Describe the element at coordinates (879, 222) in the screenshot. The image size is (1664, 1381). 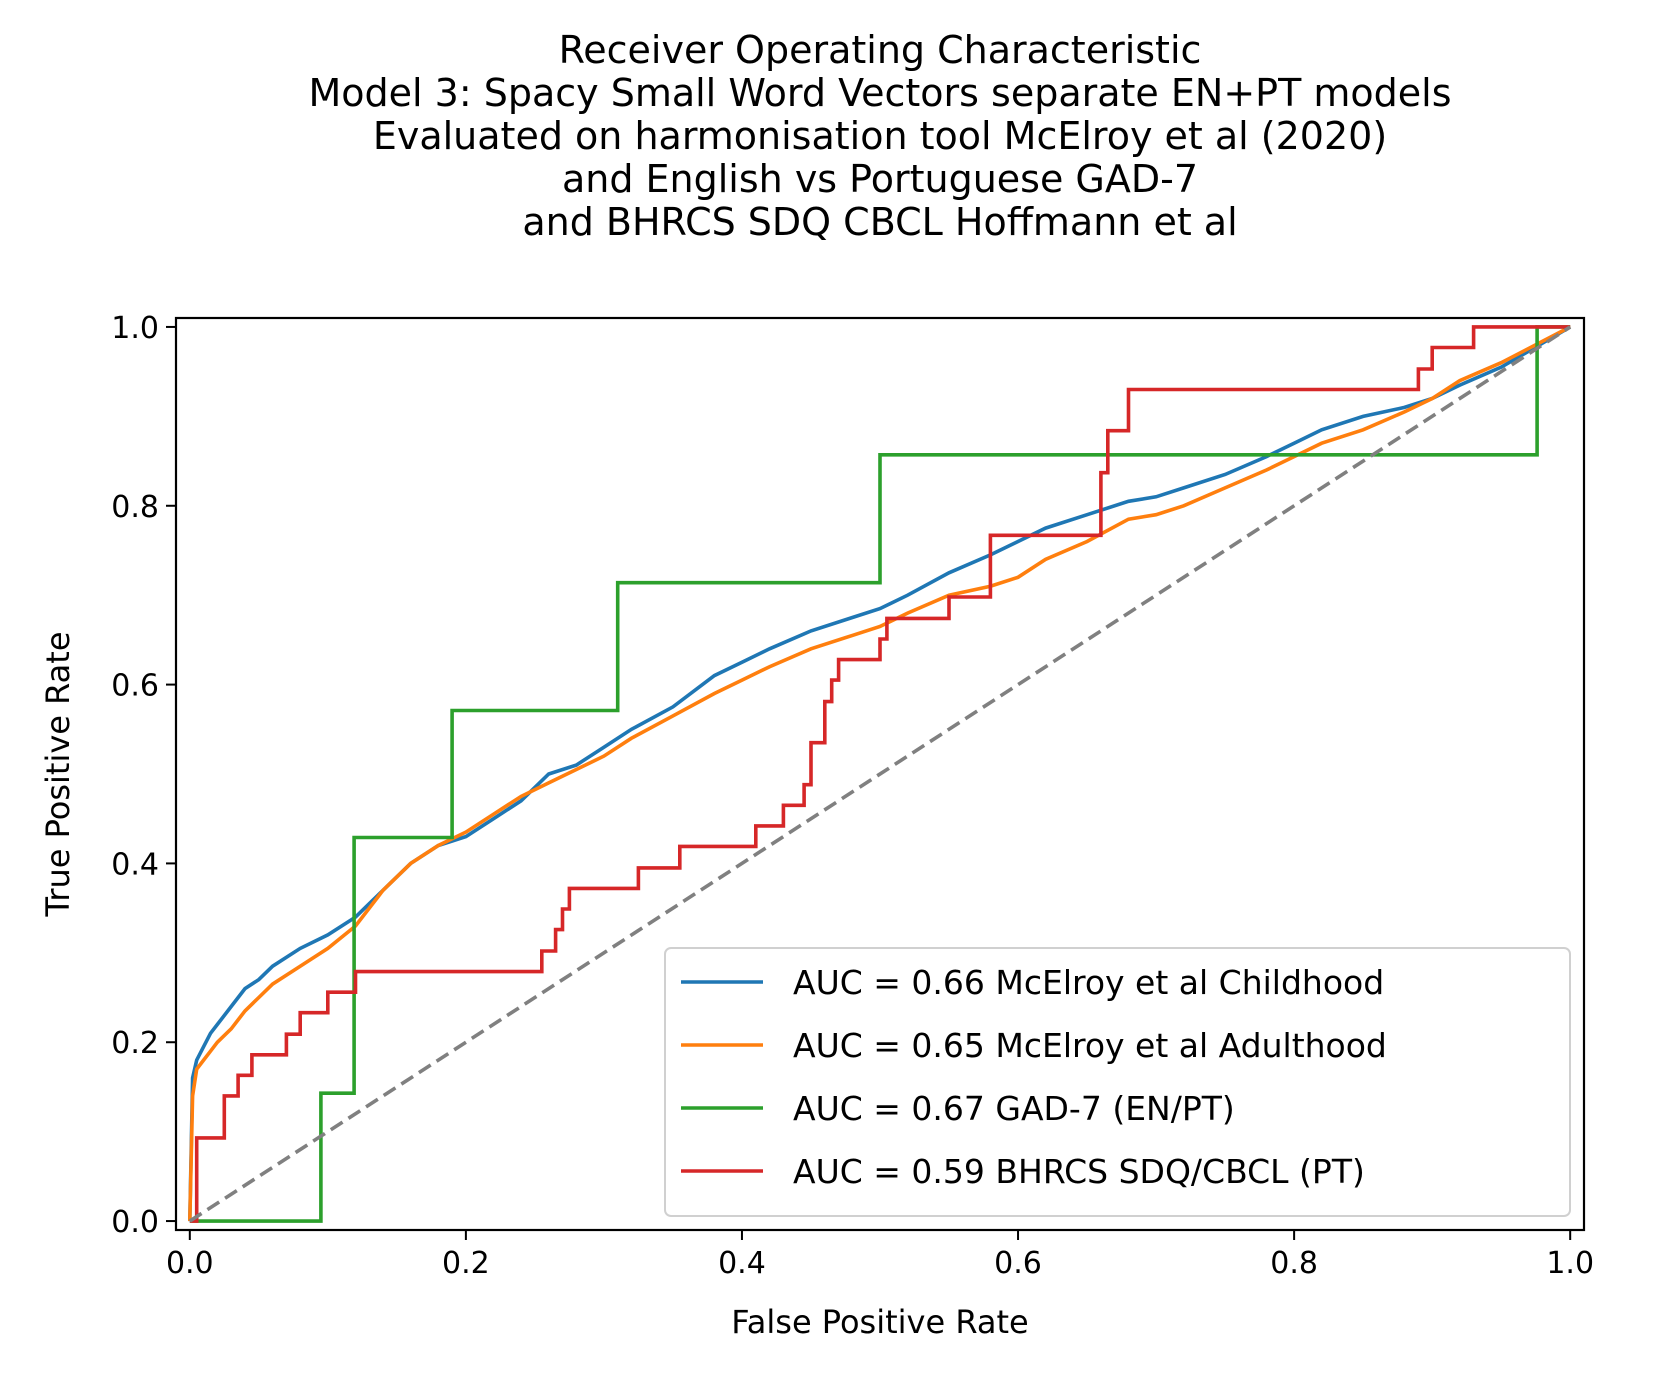
I see `title-line: and BHRCS SDQ CBCL Hoffmann et al` at that location.